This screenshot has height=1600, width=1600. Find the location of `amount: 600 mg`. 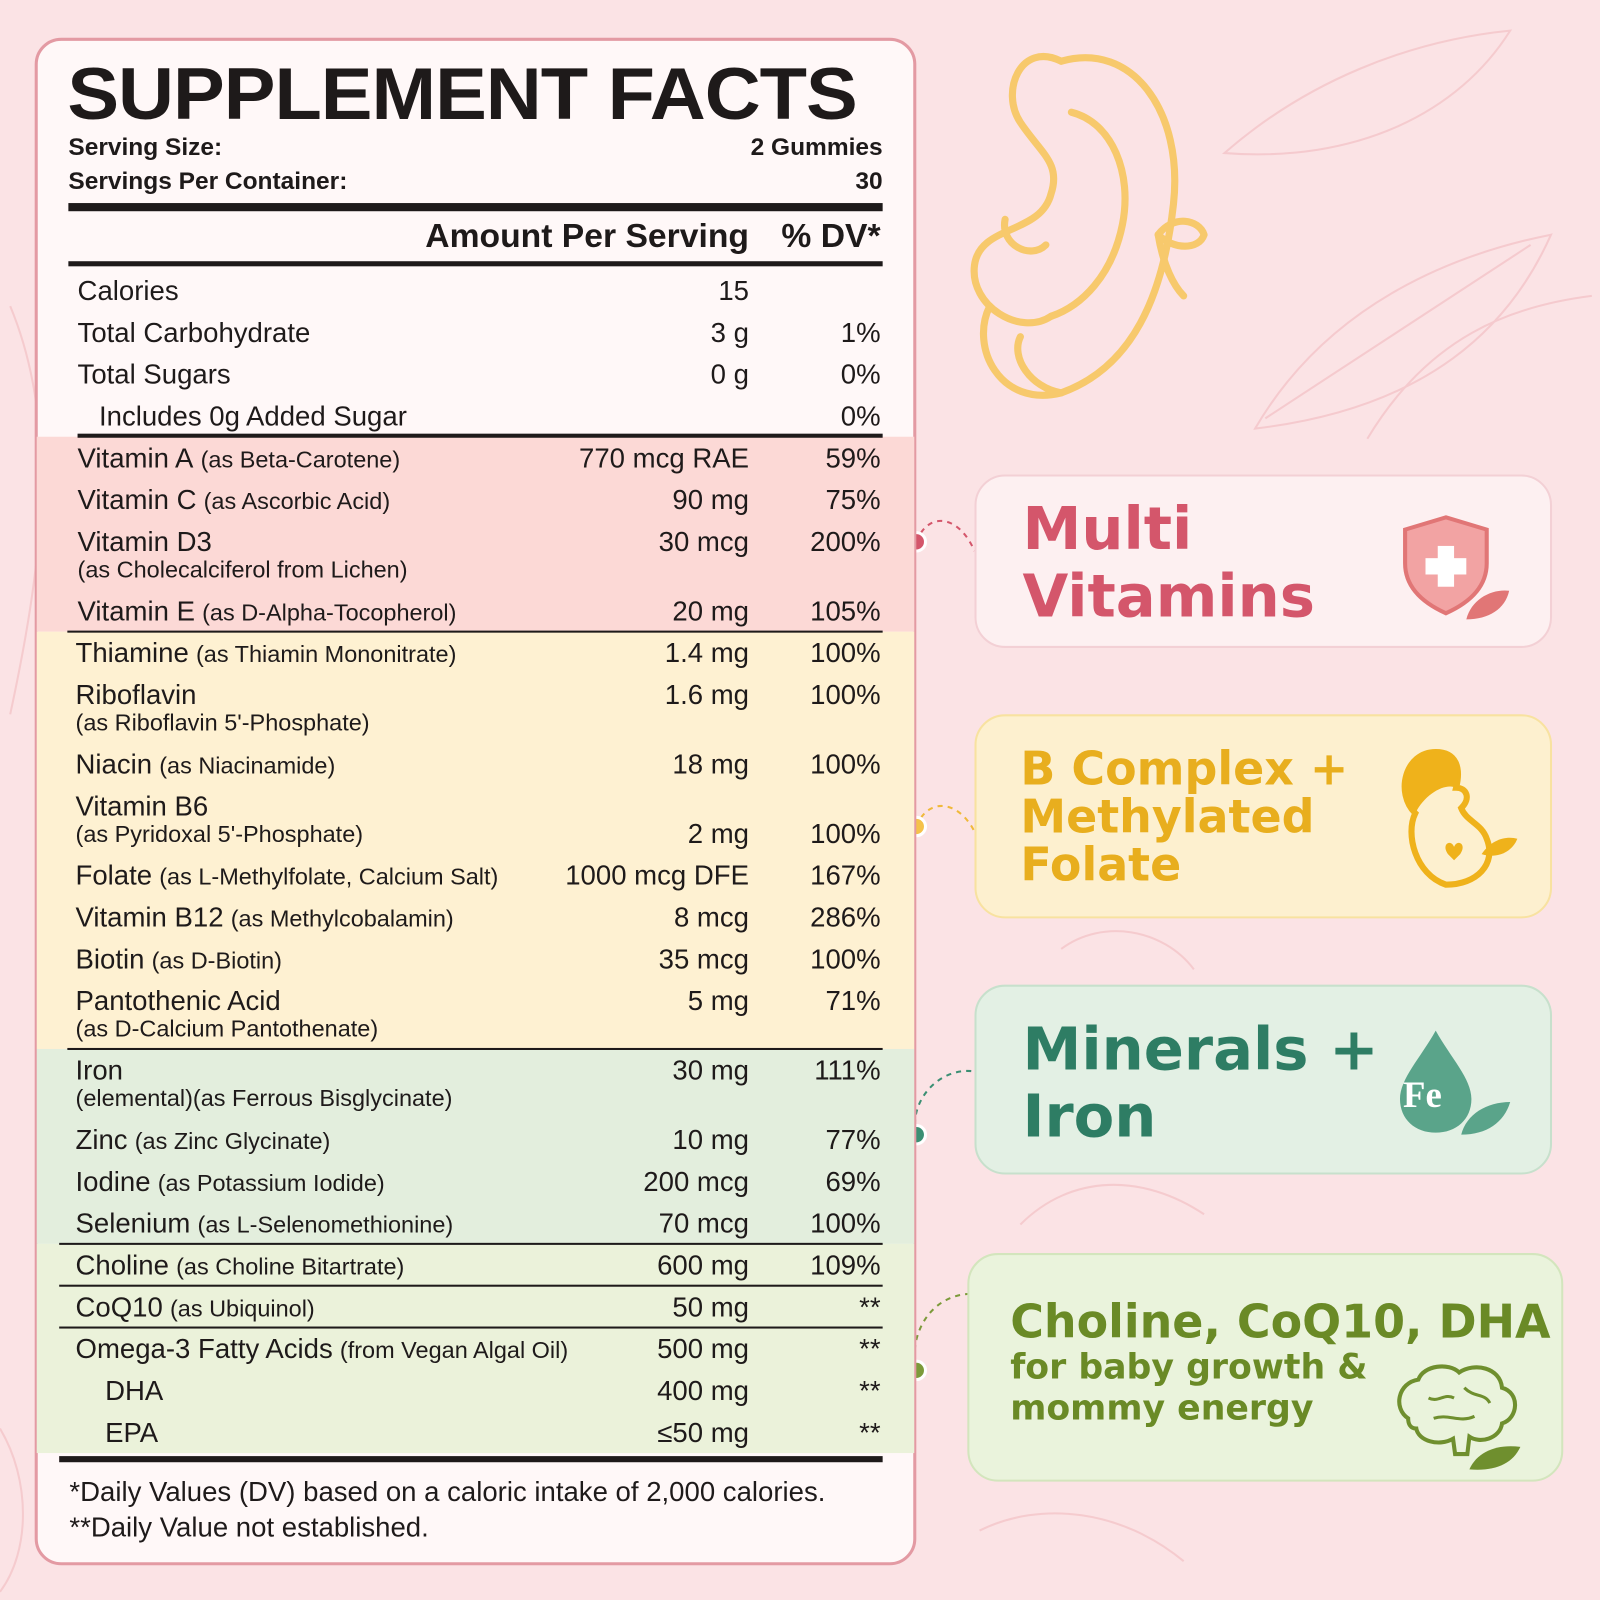

amount: 600 mg is located at coordinates (703, 1265).